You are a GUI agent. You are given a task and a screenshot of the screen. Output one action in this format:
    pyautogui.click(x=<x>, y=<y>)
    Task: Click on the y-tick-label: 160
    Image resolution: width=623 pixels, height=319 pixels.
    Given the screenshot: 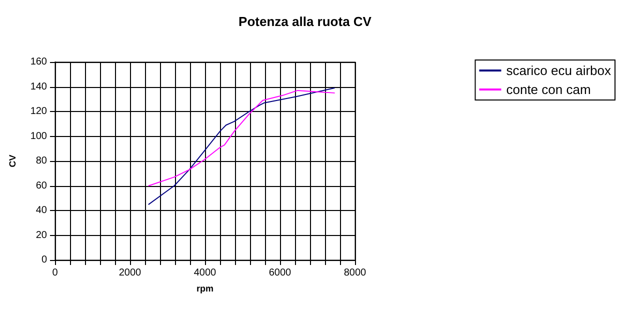 What is the action you would take?
    pyautogui.click(x=39, y=62)
    